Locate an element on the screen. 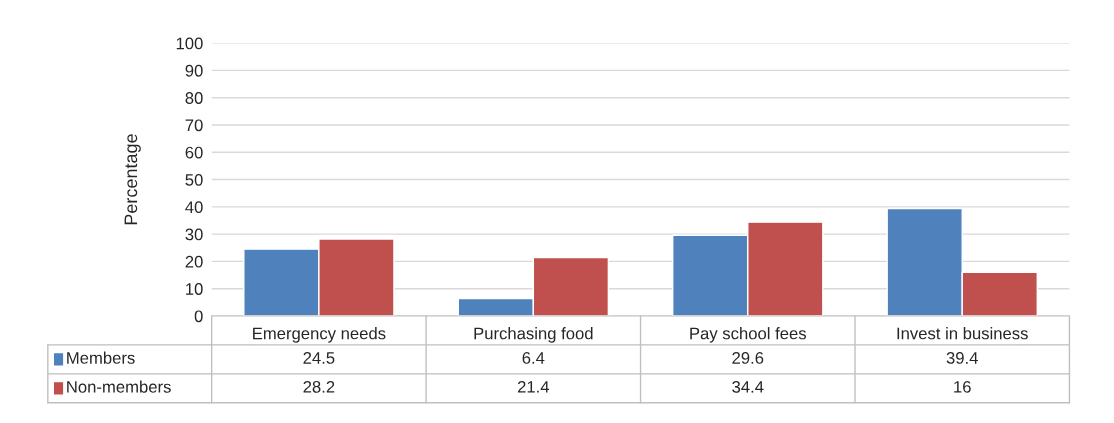  data-label: 29.6 is located at coordinates (748, 358).